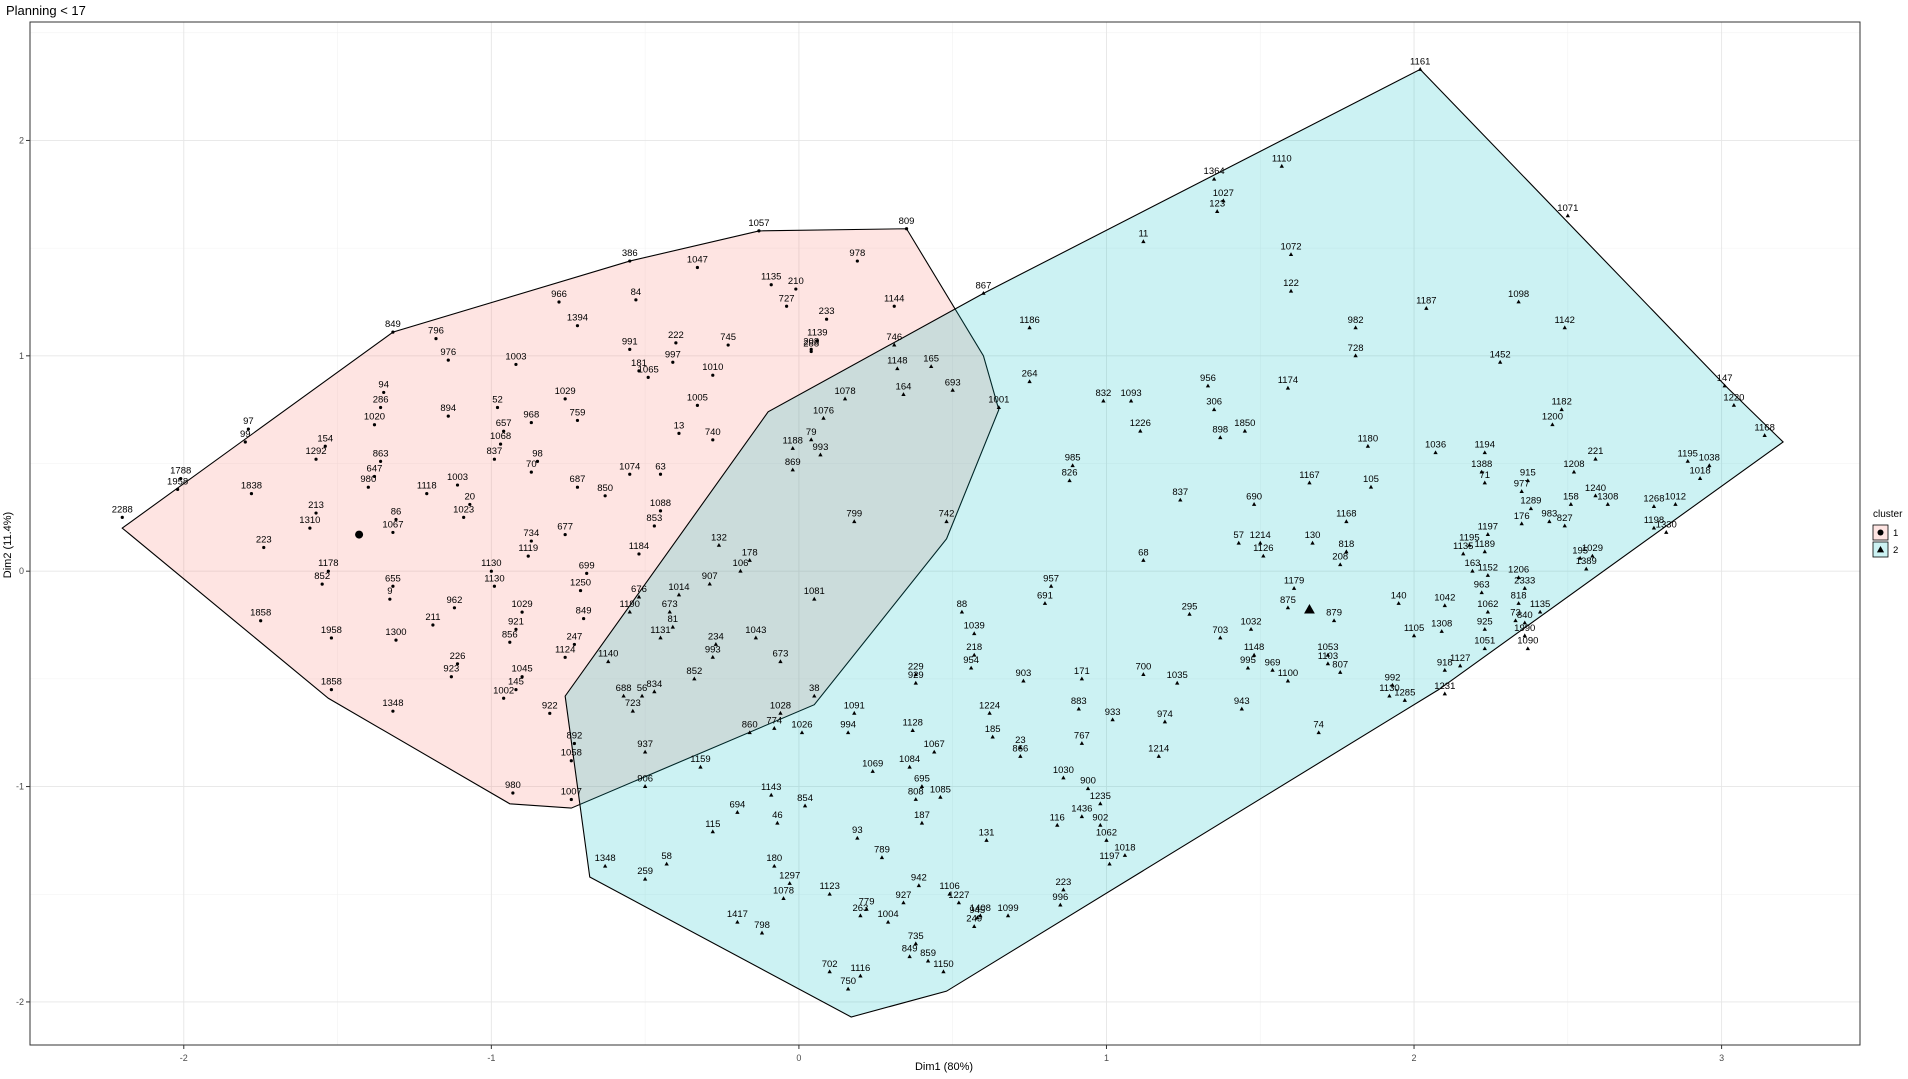 This screenshot has width=1908, height=1079. I want to click on point-label: 746, so click(894, 337).